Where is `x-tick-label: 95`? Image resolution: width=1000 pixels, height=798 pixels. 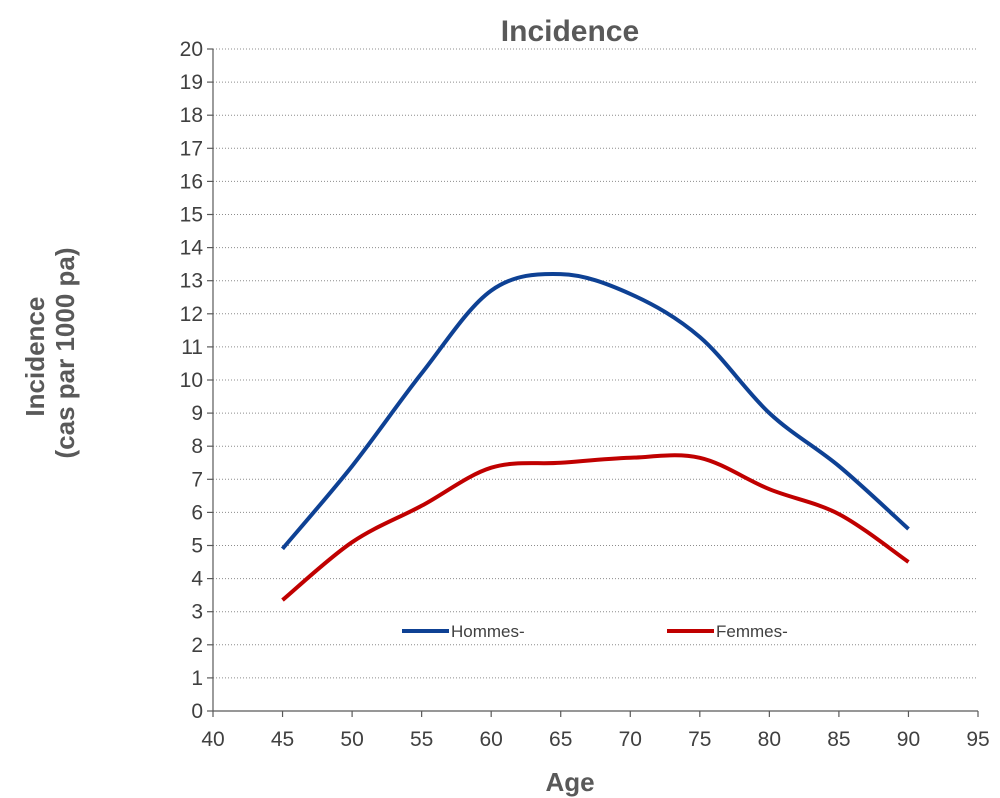
x-tick-label: 95 is located at coordinates (977, 739).